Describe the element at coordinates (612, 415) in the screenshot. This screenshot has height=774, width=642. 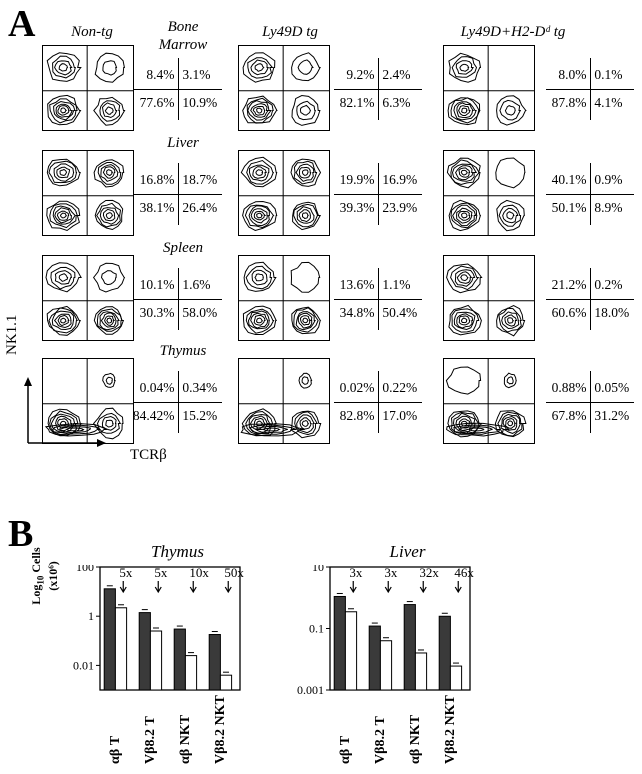
I see `quadrant-percent: 31.2%` at that location.